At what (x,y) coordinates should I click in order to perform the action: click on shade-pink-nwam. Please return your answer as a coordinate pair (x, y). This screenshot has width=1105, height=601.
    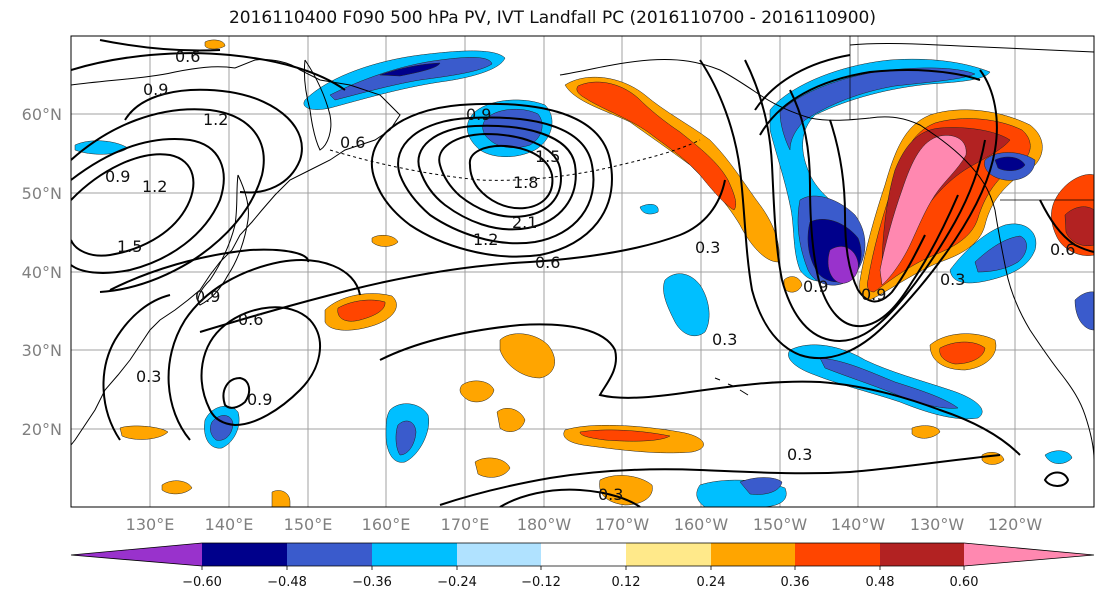
    Looking at the image, I should click on (923, 210).